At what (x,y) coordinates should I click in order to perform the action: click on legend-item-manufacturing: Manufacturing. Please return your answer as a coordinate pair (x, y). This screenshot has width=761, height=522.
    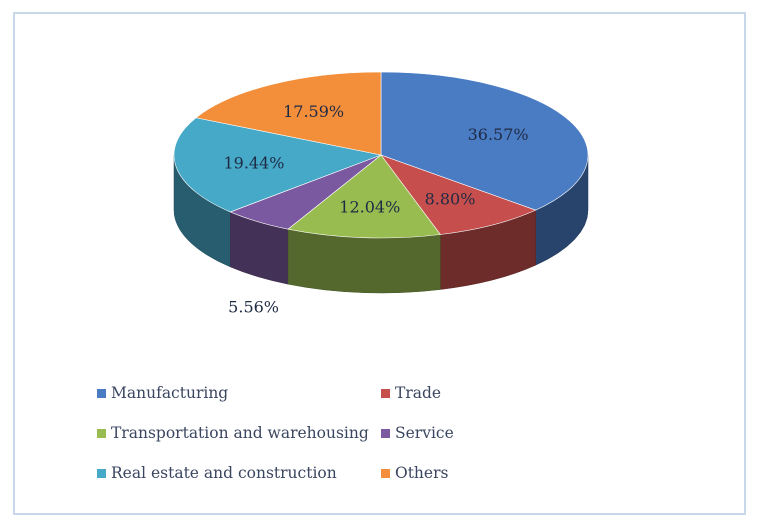
    Looking at the image, I should click on (239, 393).